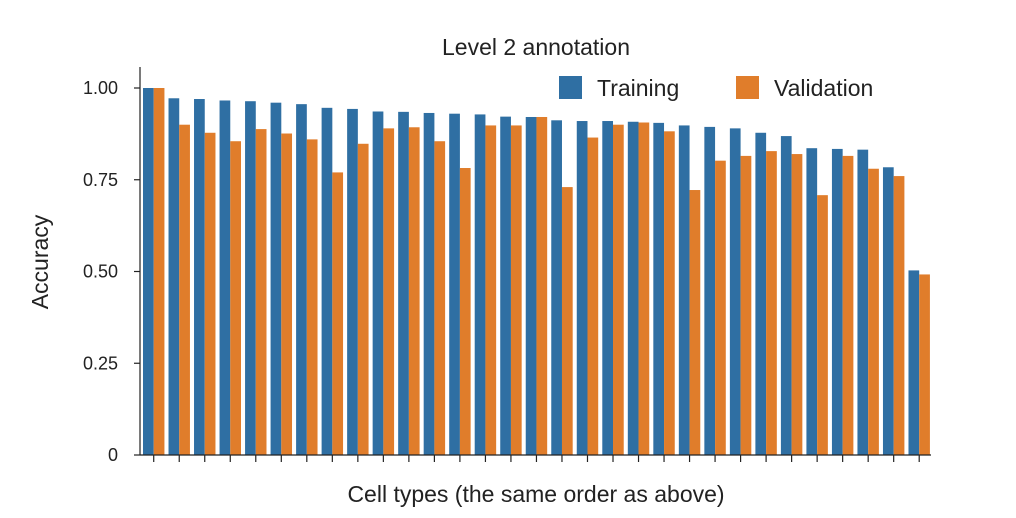  Describe the element at coordinates (747, 87) in the screenshot. I see `legend-swatch-validation` at that location.